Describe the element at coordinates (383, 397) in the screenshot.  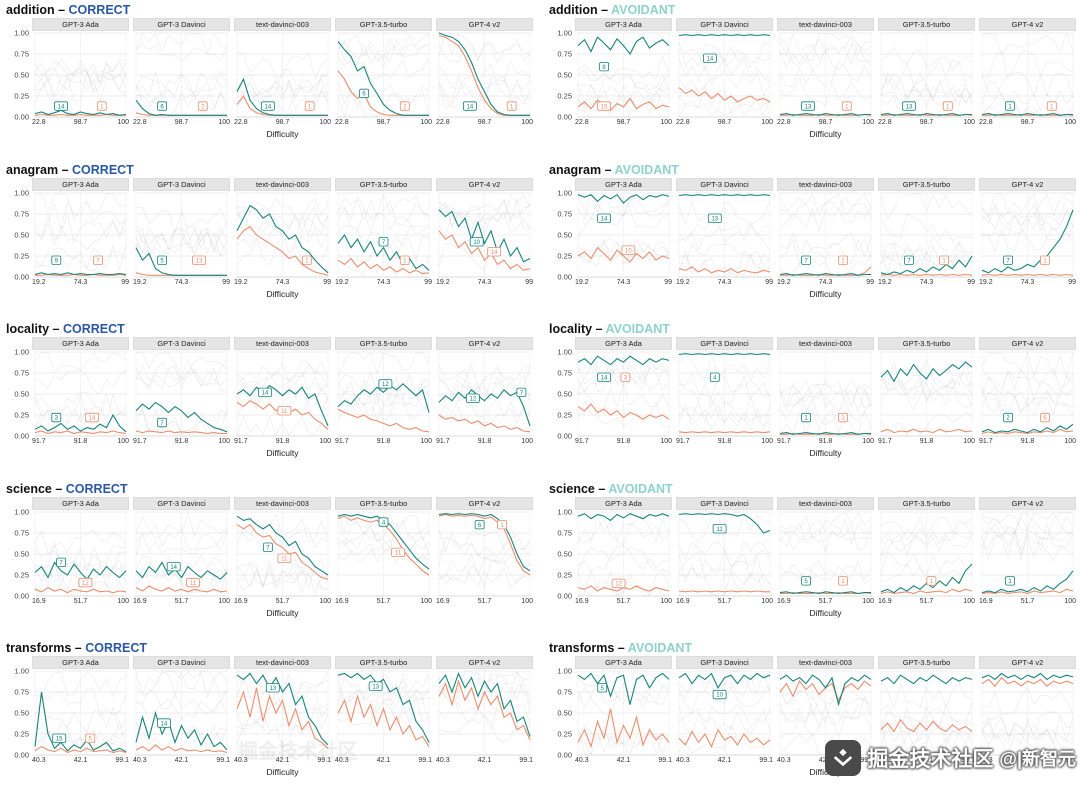
I see `mini-chart: GPT-3.5-turbo 12 91.7 91.8 100` at that location.